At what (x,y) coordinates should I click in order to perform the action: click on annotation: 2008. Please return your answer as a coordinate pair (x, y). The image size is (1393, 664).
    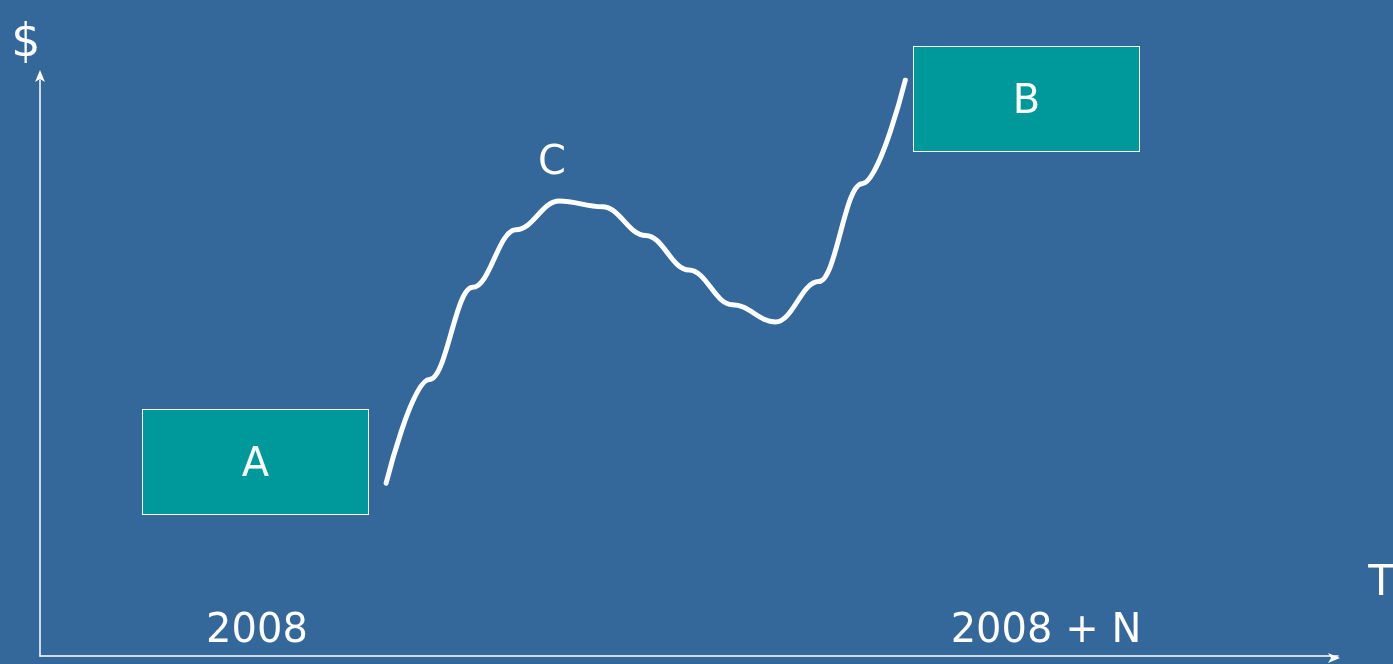
    Looking at the image, I should click on (257, 628).